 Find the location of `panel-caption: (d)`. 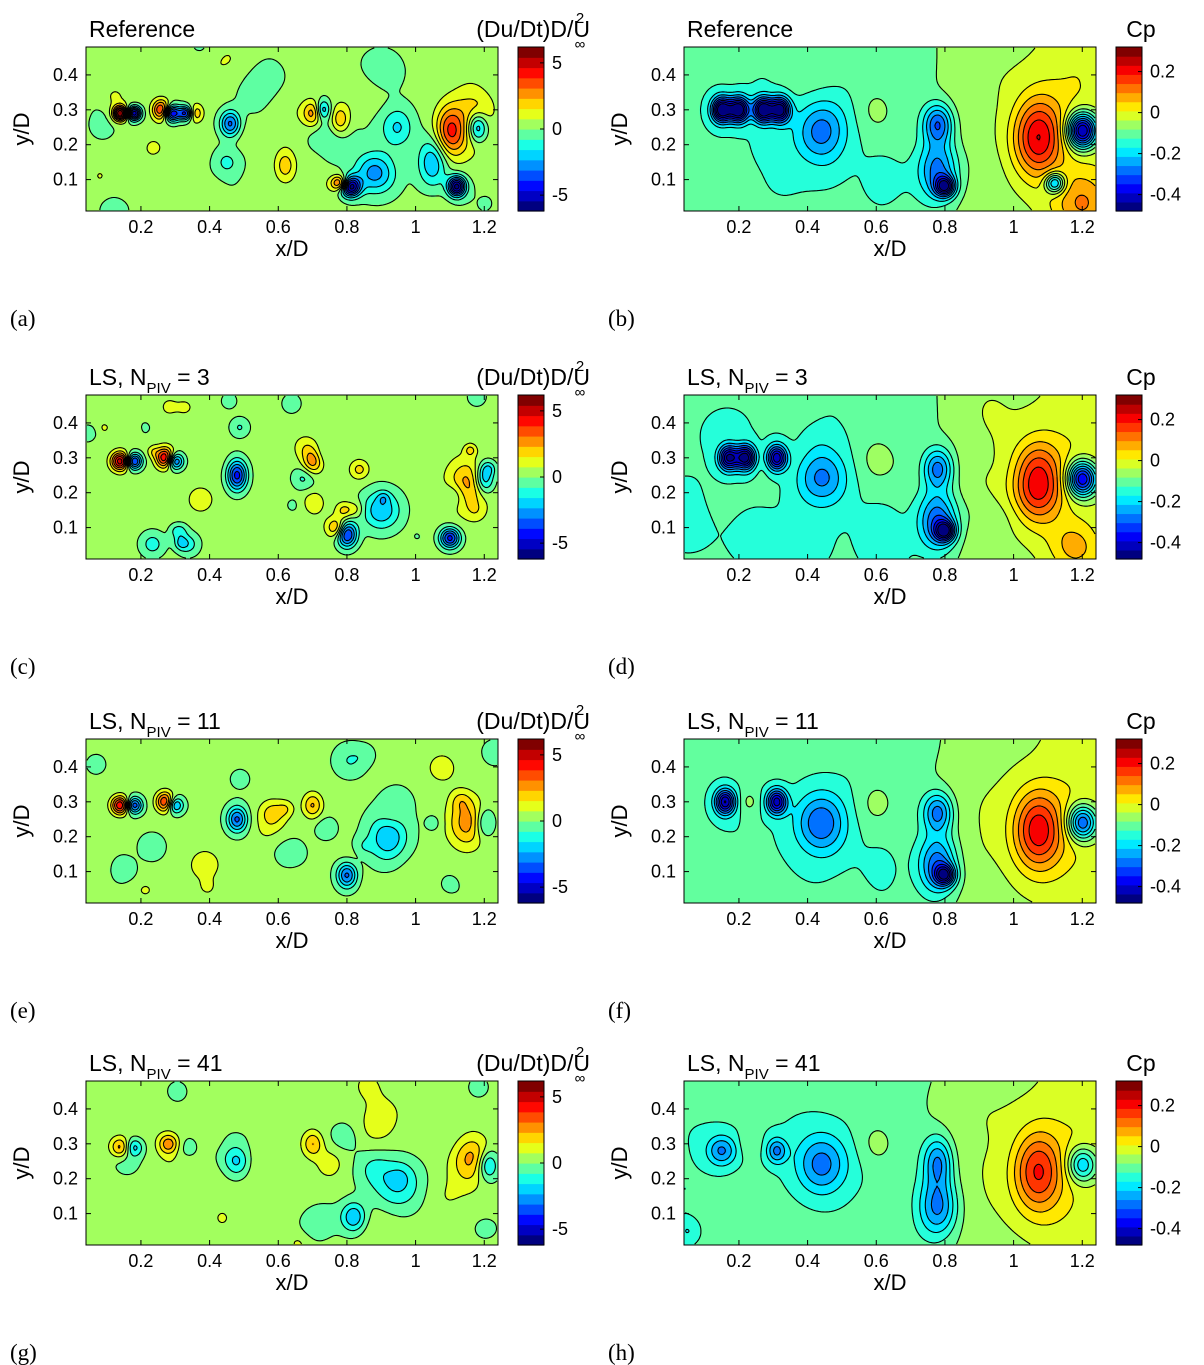

panel-caption: (d) is located at coordinates (621, 666).